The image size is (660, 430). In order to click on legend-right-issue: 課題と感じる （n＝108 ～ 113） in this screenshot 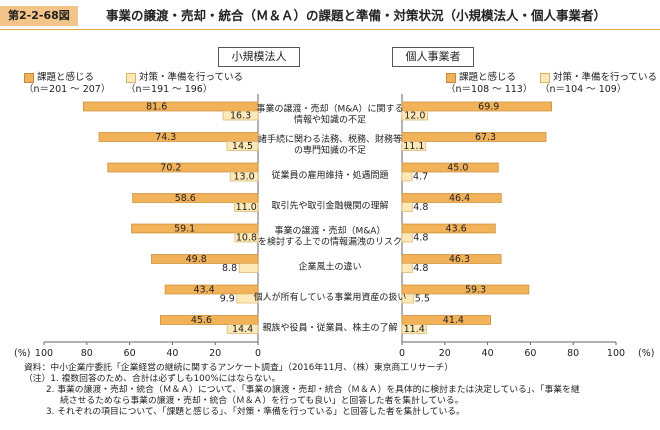, I will do `click(489, 84)`.